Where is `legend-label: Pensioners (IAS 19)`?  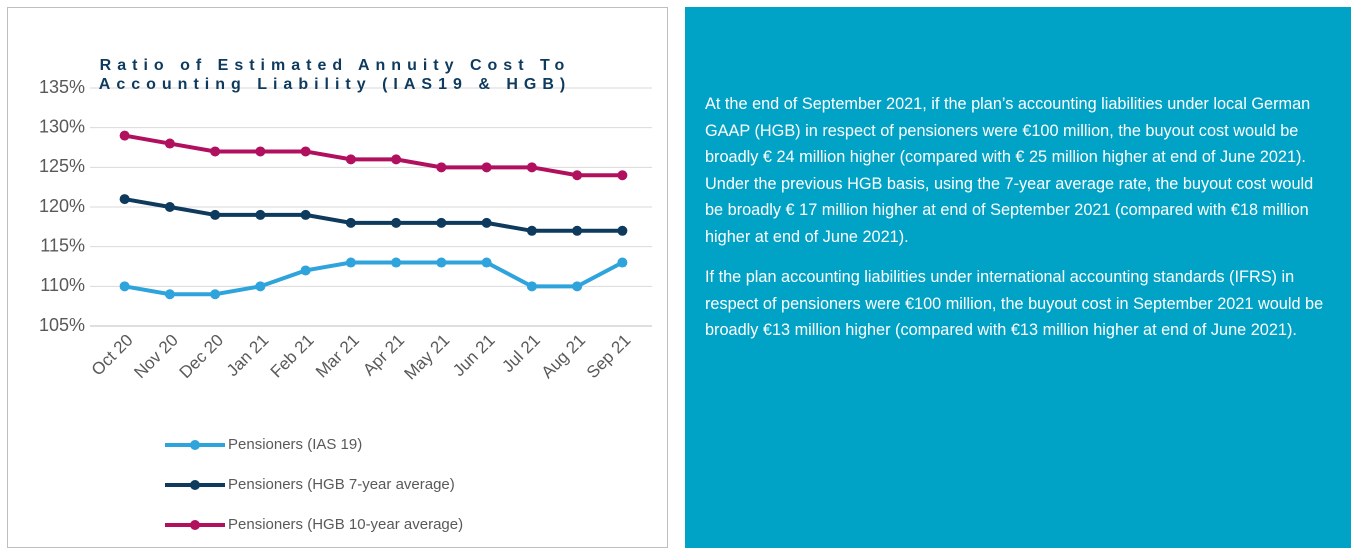 legend-label: Pensioners (IAS 19) is located at coordinates (295, 444).